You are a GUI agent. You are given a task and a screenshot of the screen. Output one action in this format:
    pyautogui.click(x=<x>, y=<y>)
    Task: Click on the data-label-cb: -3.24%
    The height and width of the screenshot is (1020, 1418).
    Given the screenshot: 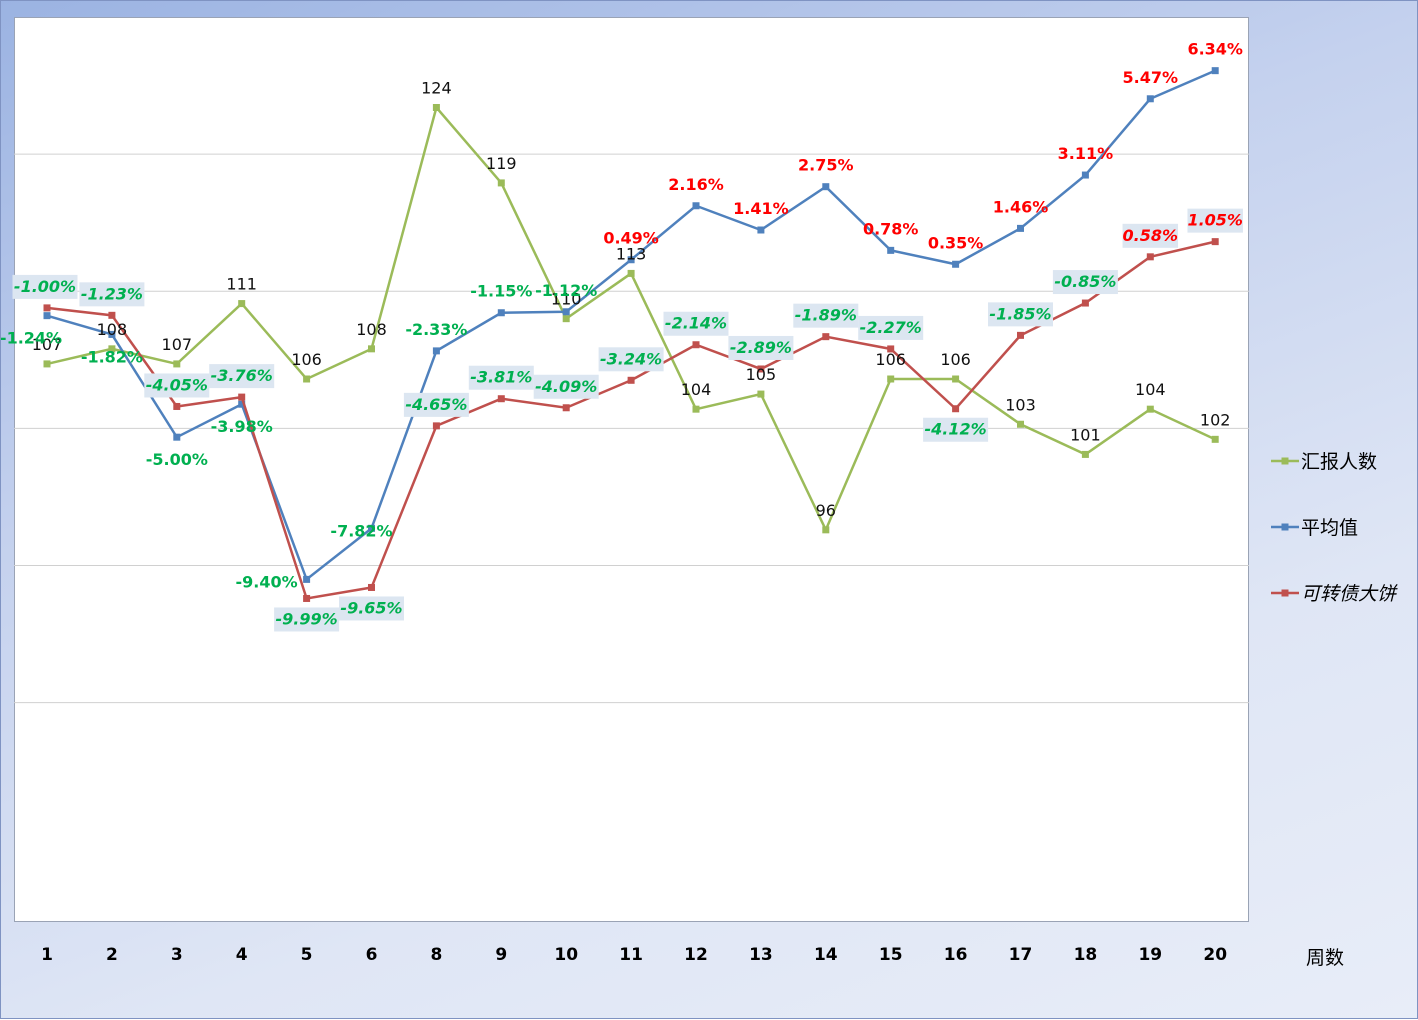 What is the action you would take?
    pyautogui.click(x=631, y=358)
    